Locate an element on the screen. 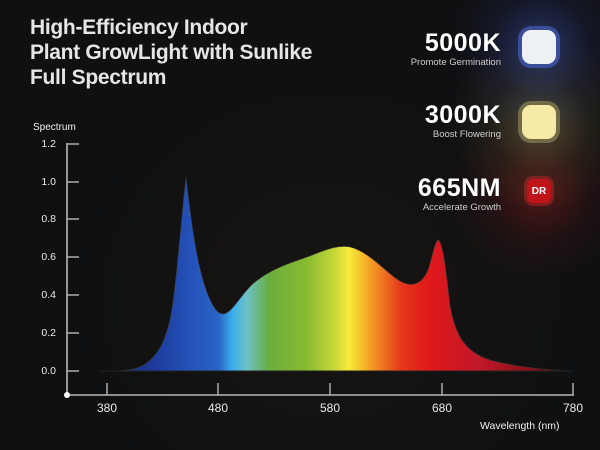 This screenshot has height=450, width=600. legend-desc-5000k: Promote Germination is located at coordinates (455, 62).